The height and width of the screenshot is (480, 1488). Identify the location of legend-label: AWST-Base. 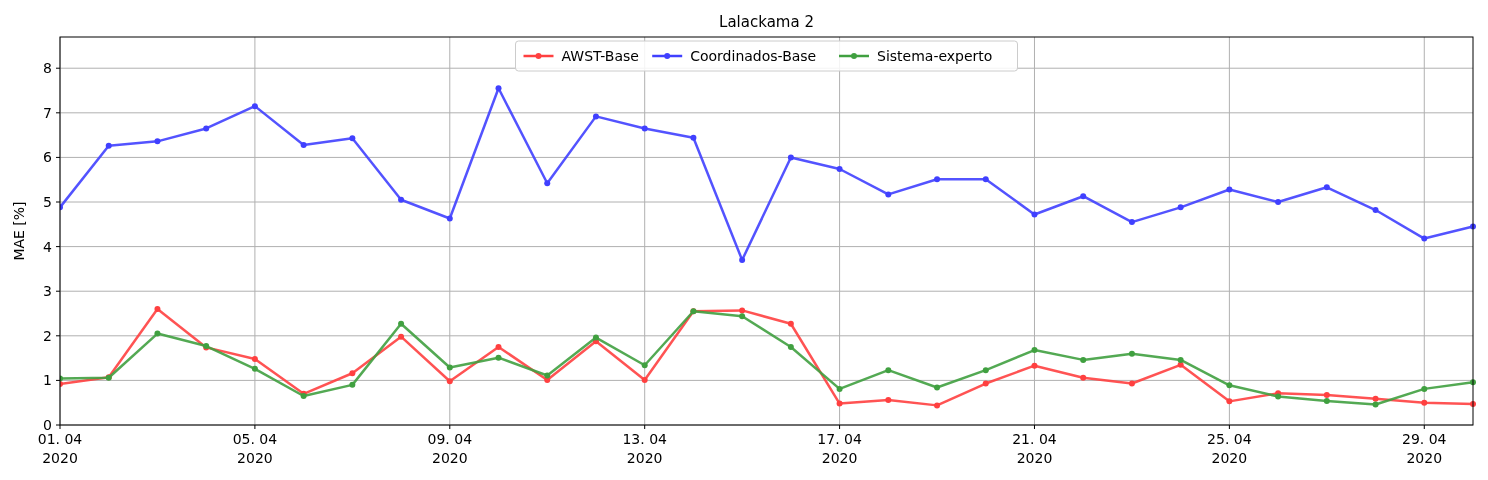
(600, 55).